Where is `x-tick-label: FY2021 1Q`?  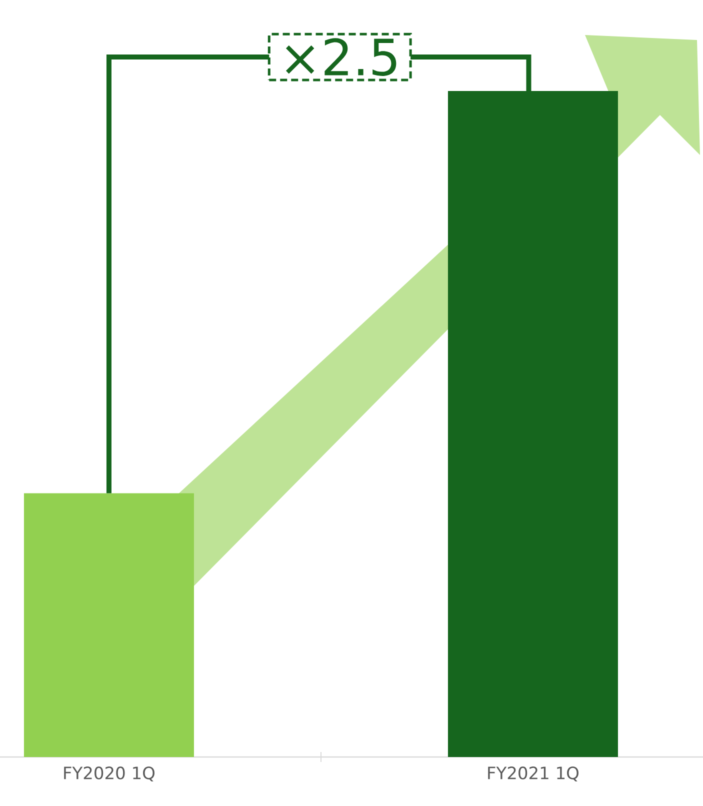
x-tick-label: FY2021 1Q is located at coordinates (533, 774).